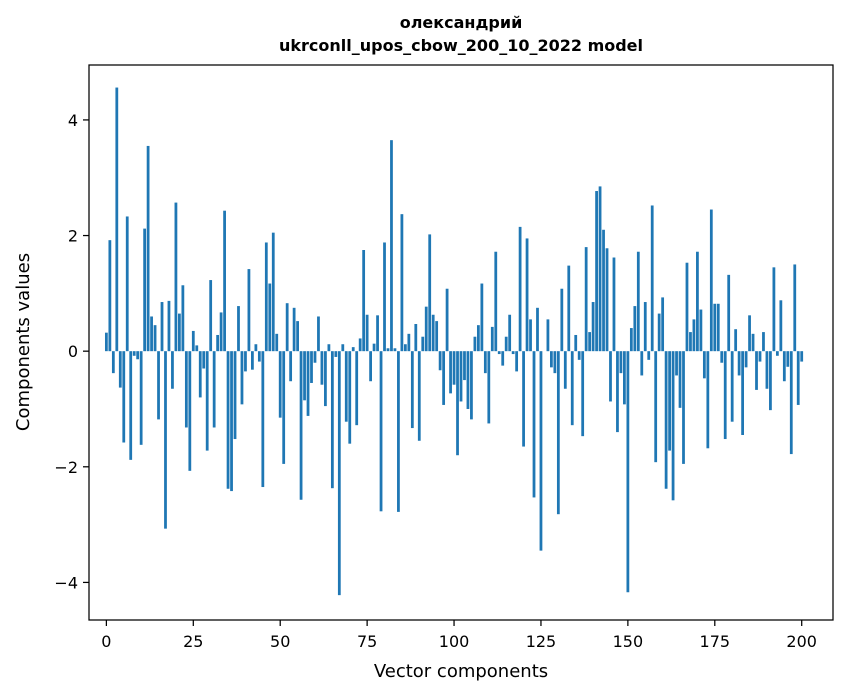 The height and width of the screenshot is (696, 847). What do you see at coordinates (106, 641) in the screenshot?
I see `x-tick-label: 0` at bounding box center [106, 641].